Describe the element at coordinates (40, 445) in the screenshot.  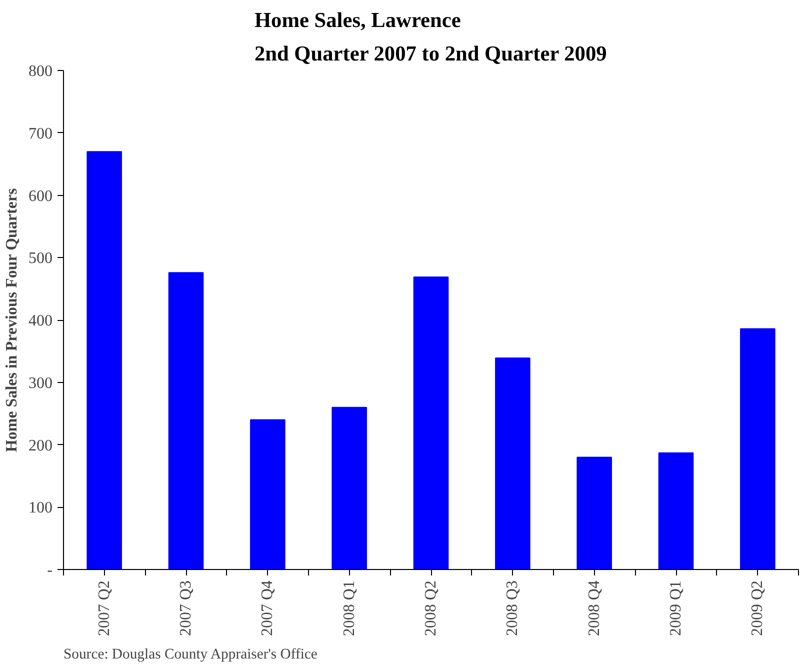
I see `y-tick-label: 200` at that location.